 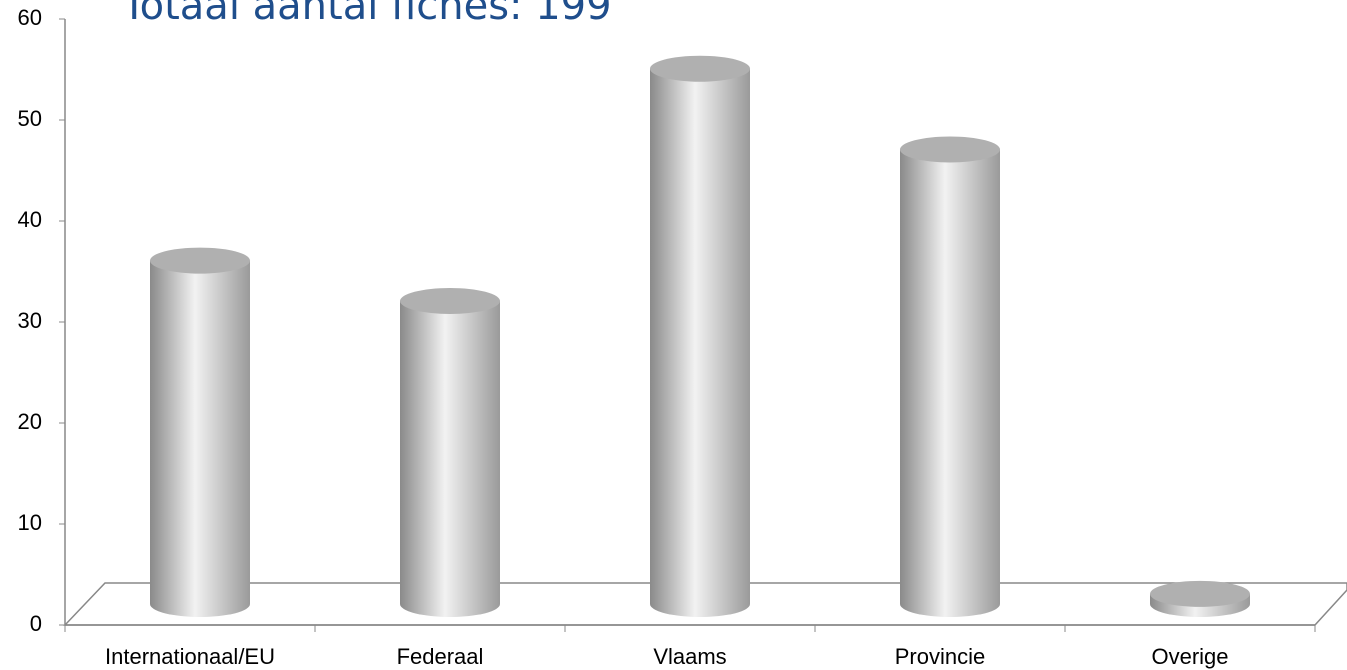 What do you see at coordinates (36, 623) in the screenshot?
I see `y-tick-label: 0` at bounding box center [36, 623].